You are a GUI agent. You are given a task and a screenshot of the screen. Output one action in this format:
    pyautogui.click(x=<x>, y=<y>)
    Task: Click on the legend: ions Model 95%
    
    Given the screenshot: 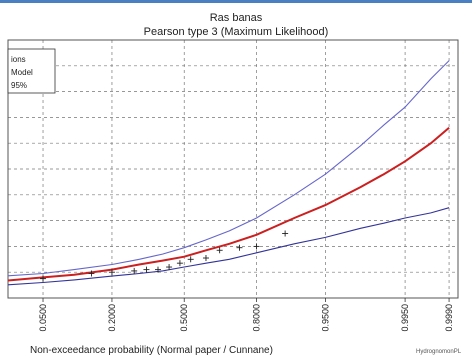 What is the action you would take?
    pyautogui.click(x=31, y=71)
    